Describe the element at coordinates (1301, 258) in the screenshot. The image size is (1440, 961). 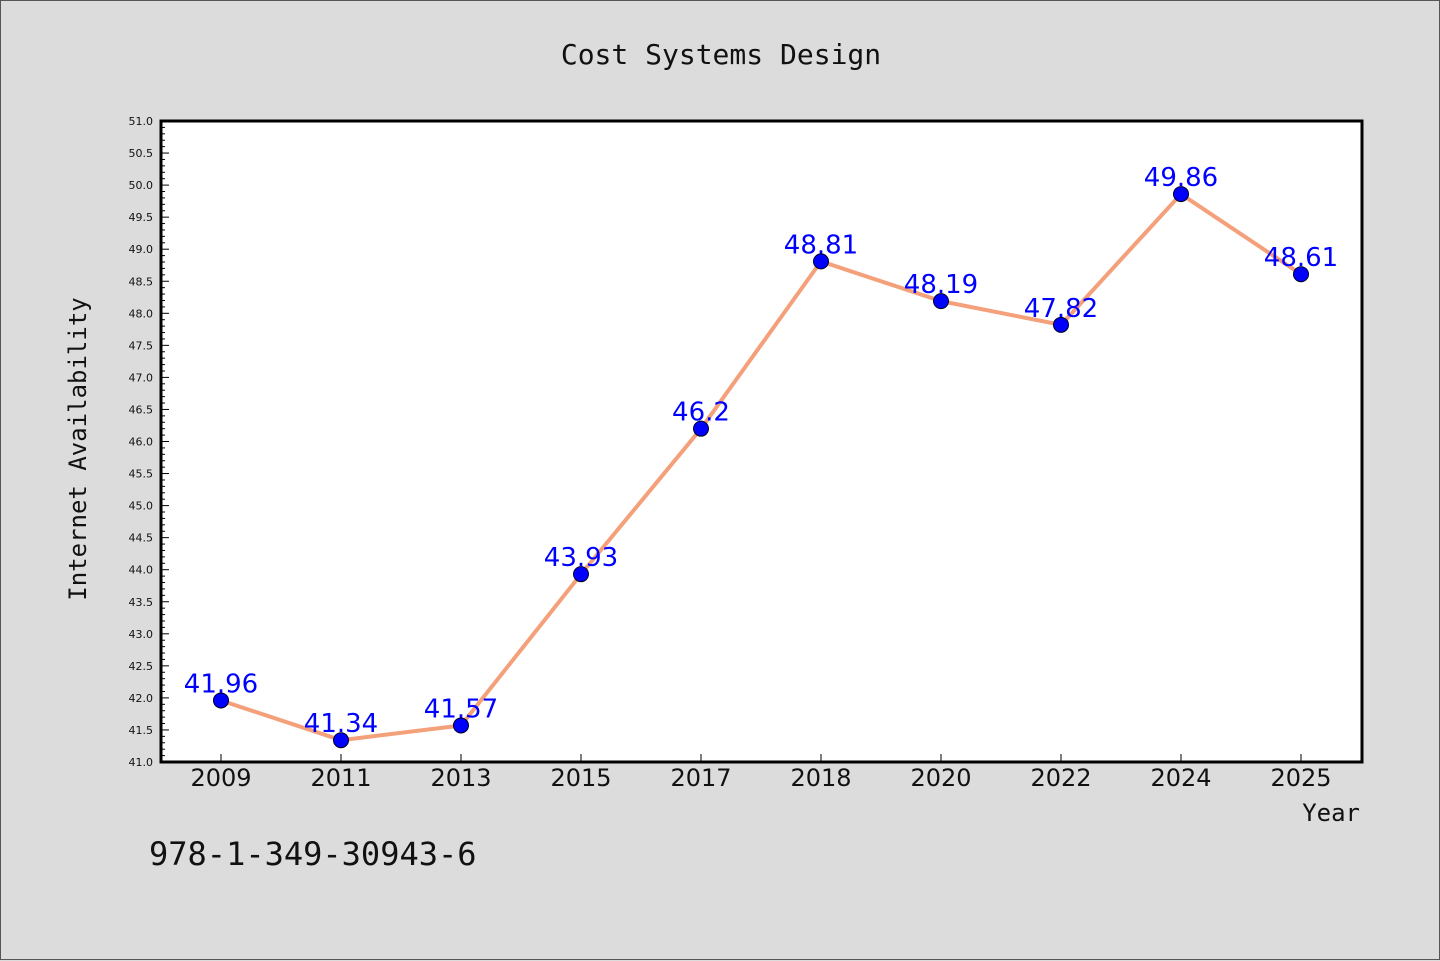
I see `data-label: 48.61` at that location.